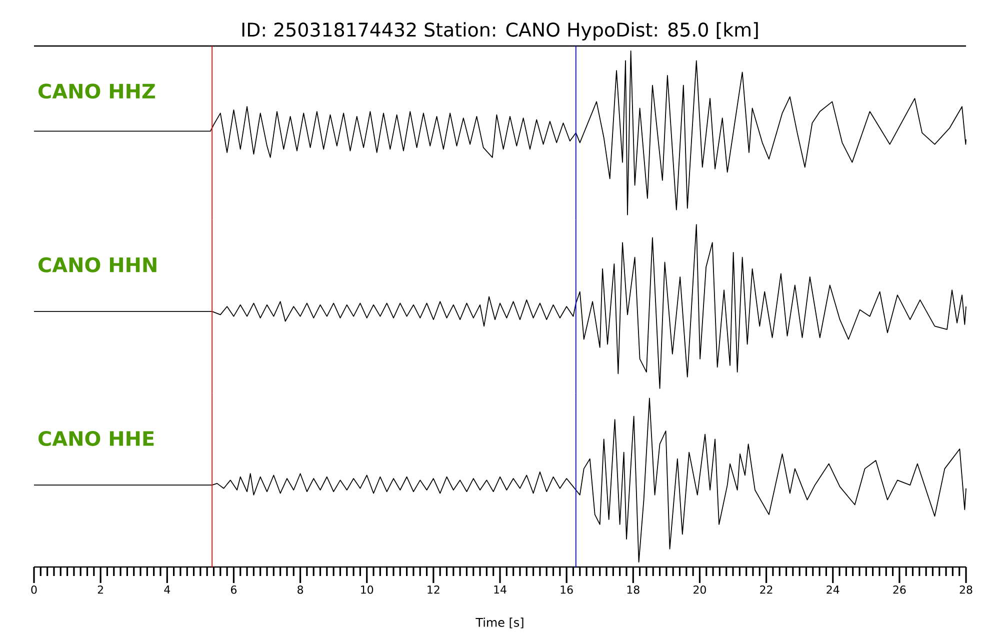 This screenshot has width=1000, height=640. What do you see at coordinates (167, 590) in the screenshot?
I see `x-tick-label: 4` at bounding box center [167, 590].